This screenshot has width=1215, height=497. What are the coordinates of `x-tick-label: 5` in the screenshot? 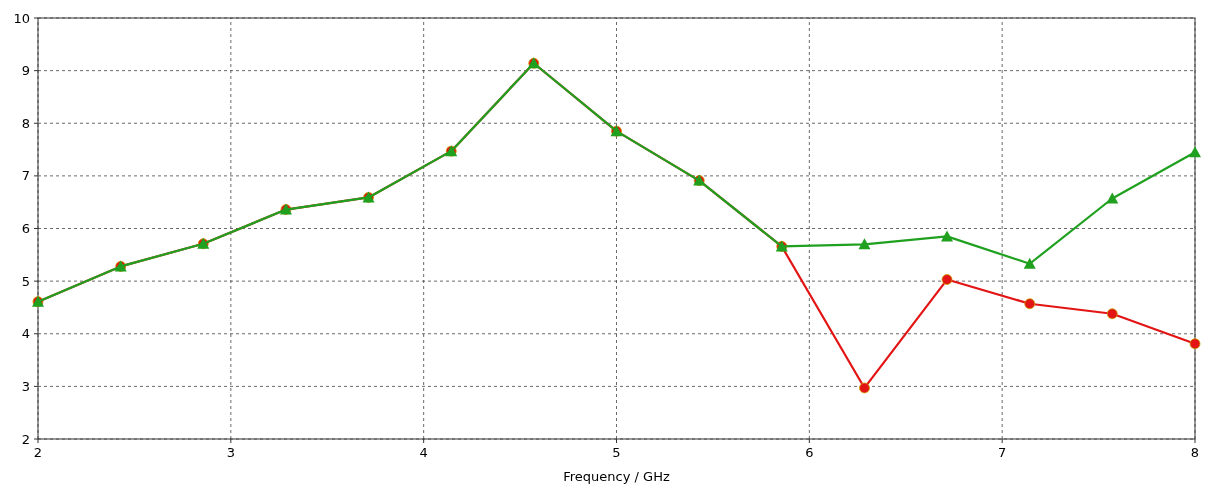 It's located at (616, 452).